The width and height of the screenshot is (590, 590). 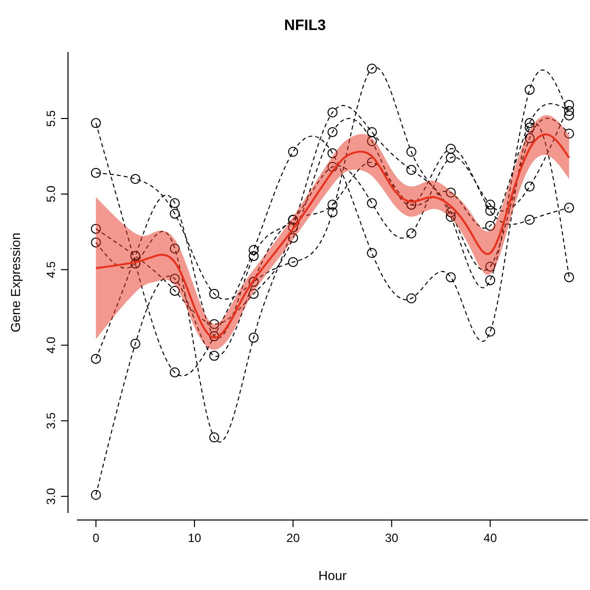 What do you see at coordinates (15, 282) in the screenshot?
I see `y-axis-title: Gene Expression` at bounding box center [15, 282].